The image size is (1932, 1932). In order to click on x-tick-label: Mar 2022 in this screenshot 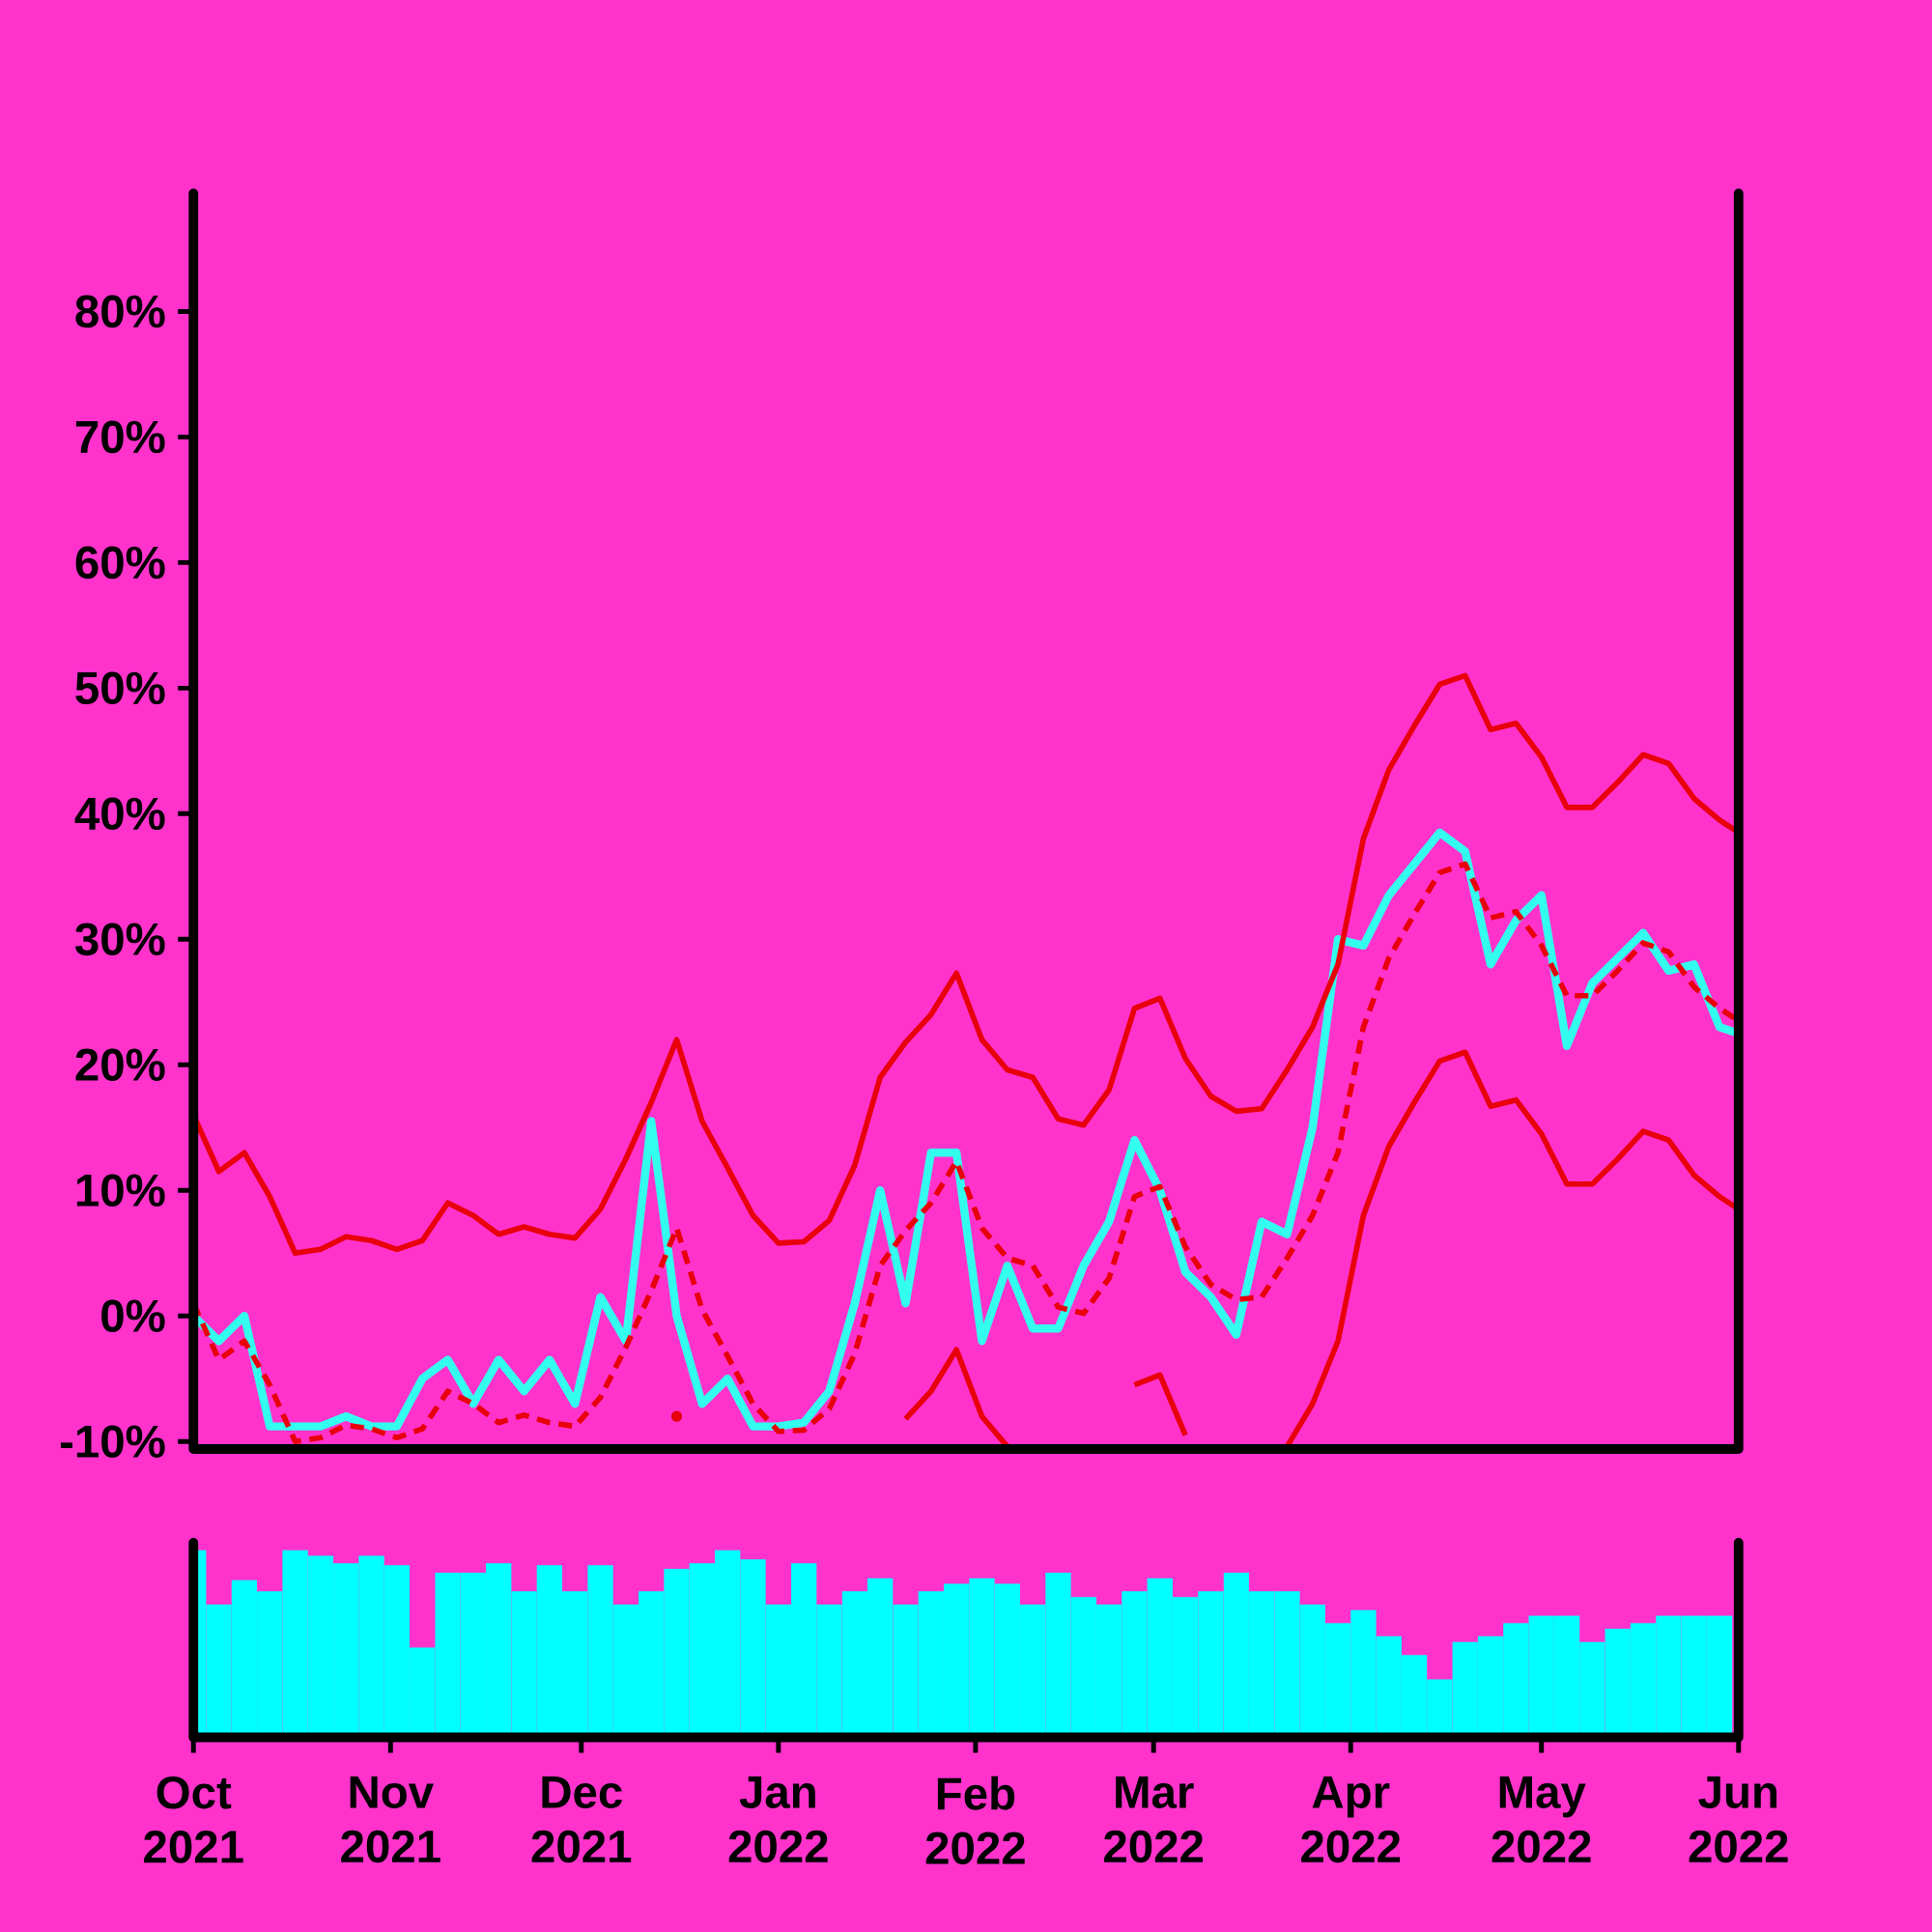, I will do `click(1154, 1819)`.